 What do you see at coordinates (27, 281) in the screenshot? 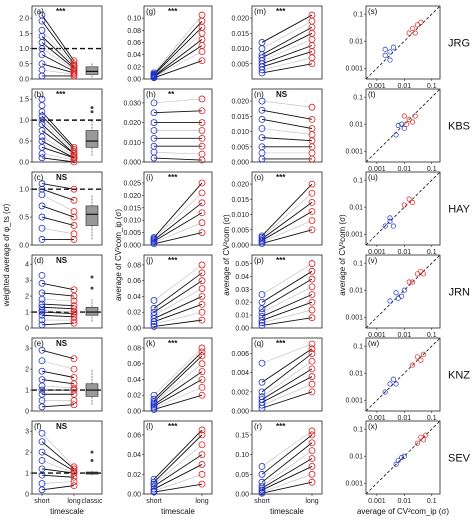
I see `y-tick-label: 3` at bounding box center [27, 281].